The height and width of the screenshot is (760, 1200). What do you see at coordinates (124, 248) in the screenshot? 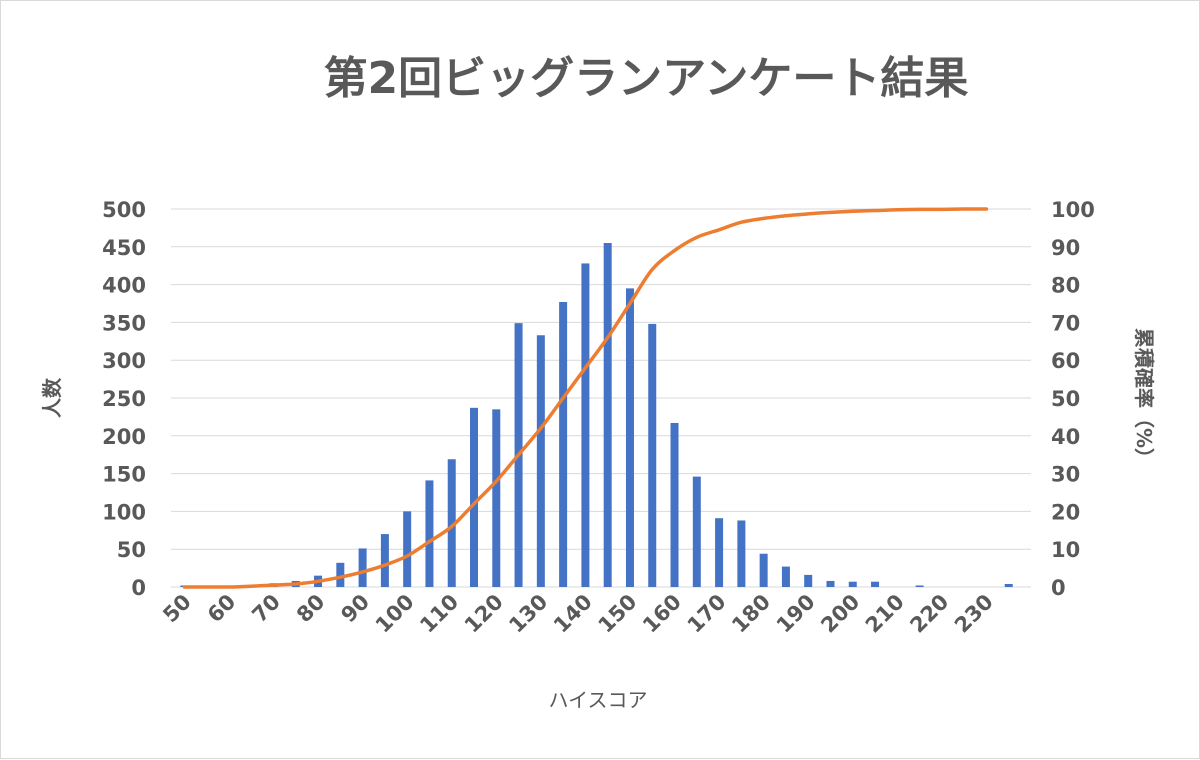
I see `y-left-tick-label: 450` at bounding box center [124, 248].